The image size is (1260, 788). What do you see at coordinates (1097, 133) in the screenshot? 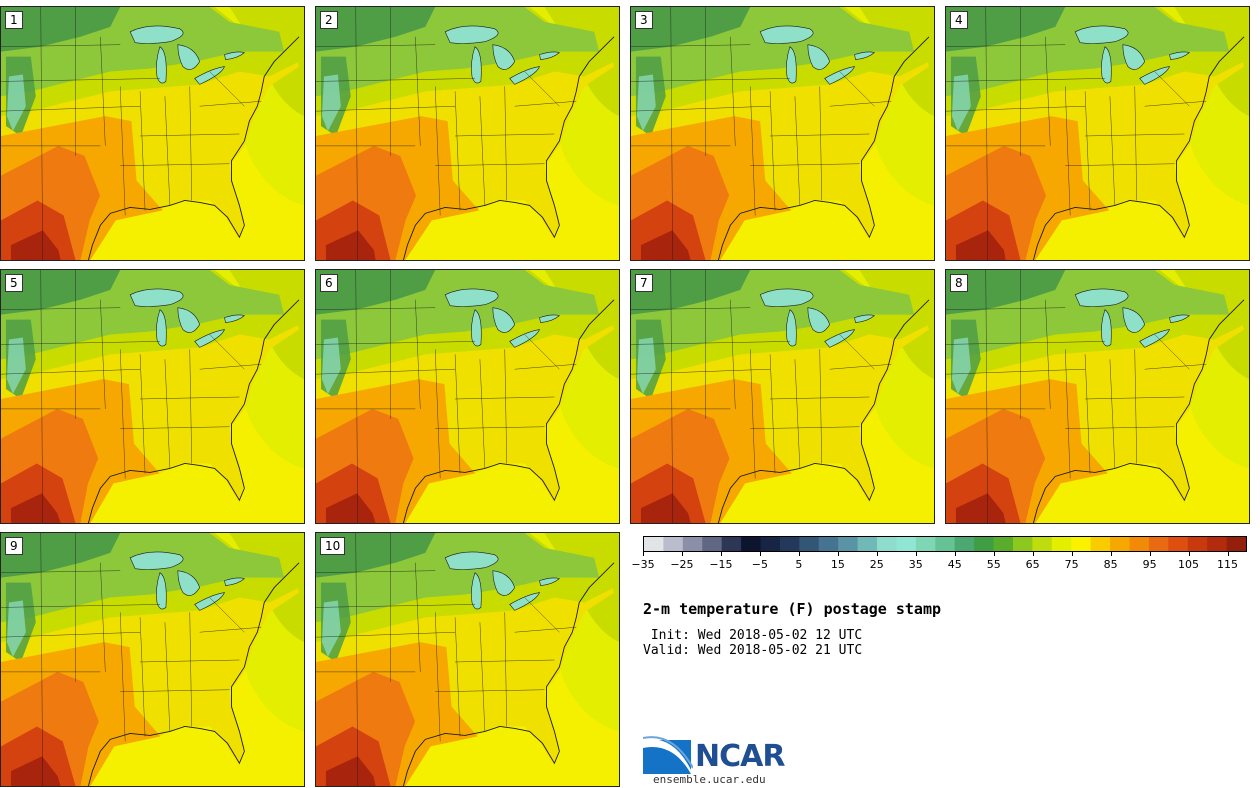
I see `member-panel-4: 4` at bounding box center [1097, 133].